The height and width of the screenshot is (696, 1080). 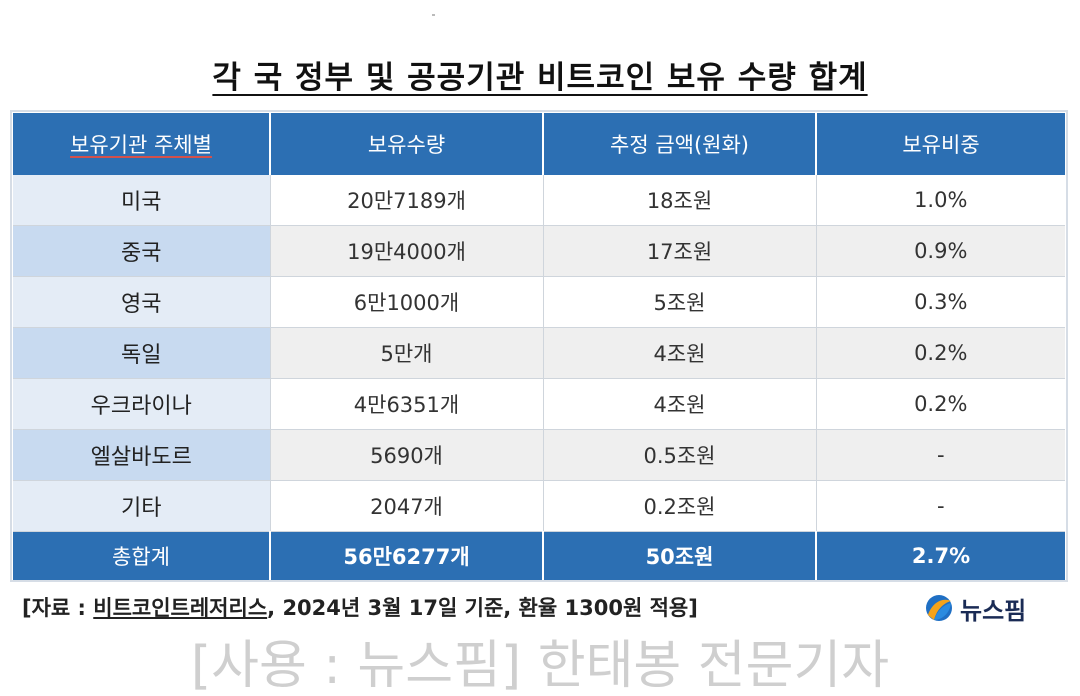 What do you see at coordinates (993, 610) in the screenshot?
I see `logo-text: 뉴스핌` at bounding box center [993, 610].